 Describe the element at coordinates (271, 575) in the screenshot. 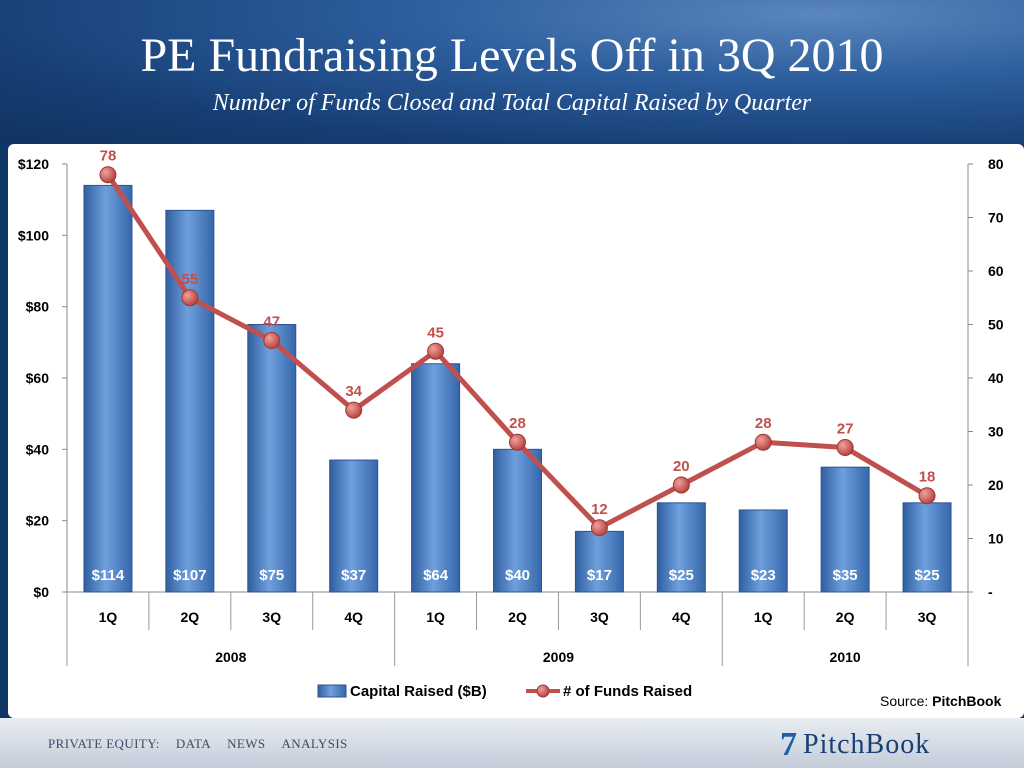

I see `bar-value-label: $75` at that location.